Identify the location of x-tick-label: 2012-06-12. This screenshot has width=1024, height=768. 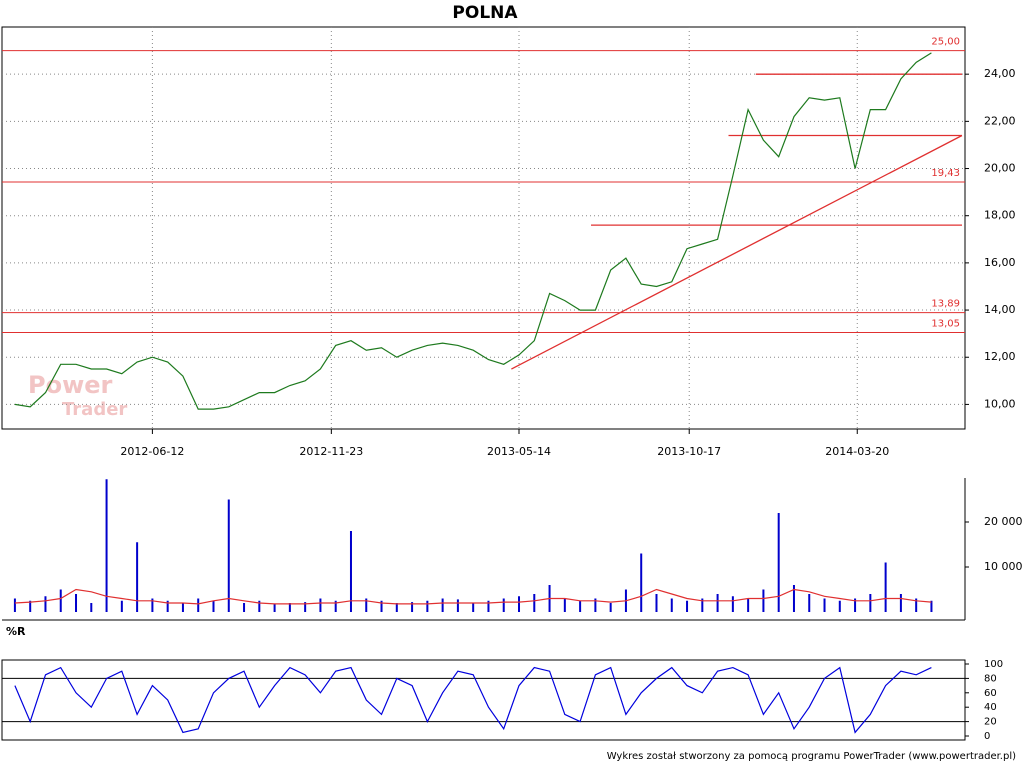
(152, 451).